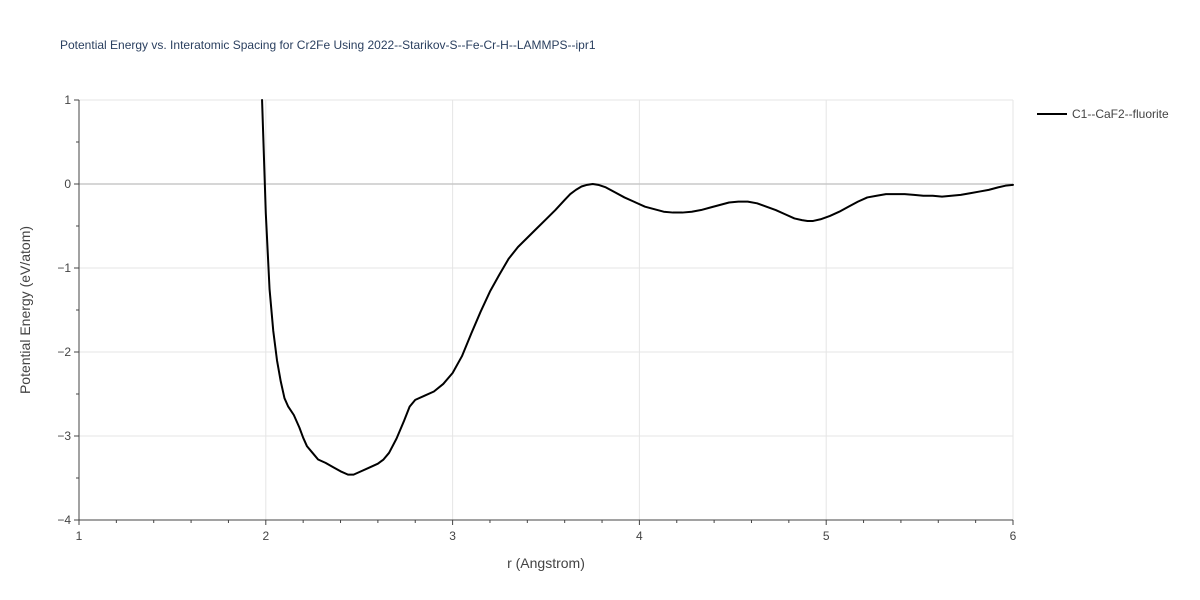 This screenshot has height=600, width=1200. Describe the element at coordinates (1120, 114) in the screenshot. I see `legend-label: C1--CaF2--fluorite` at that location.